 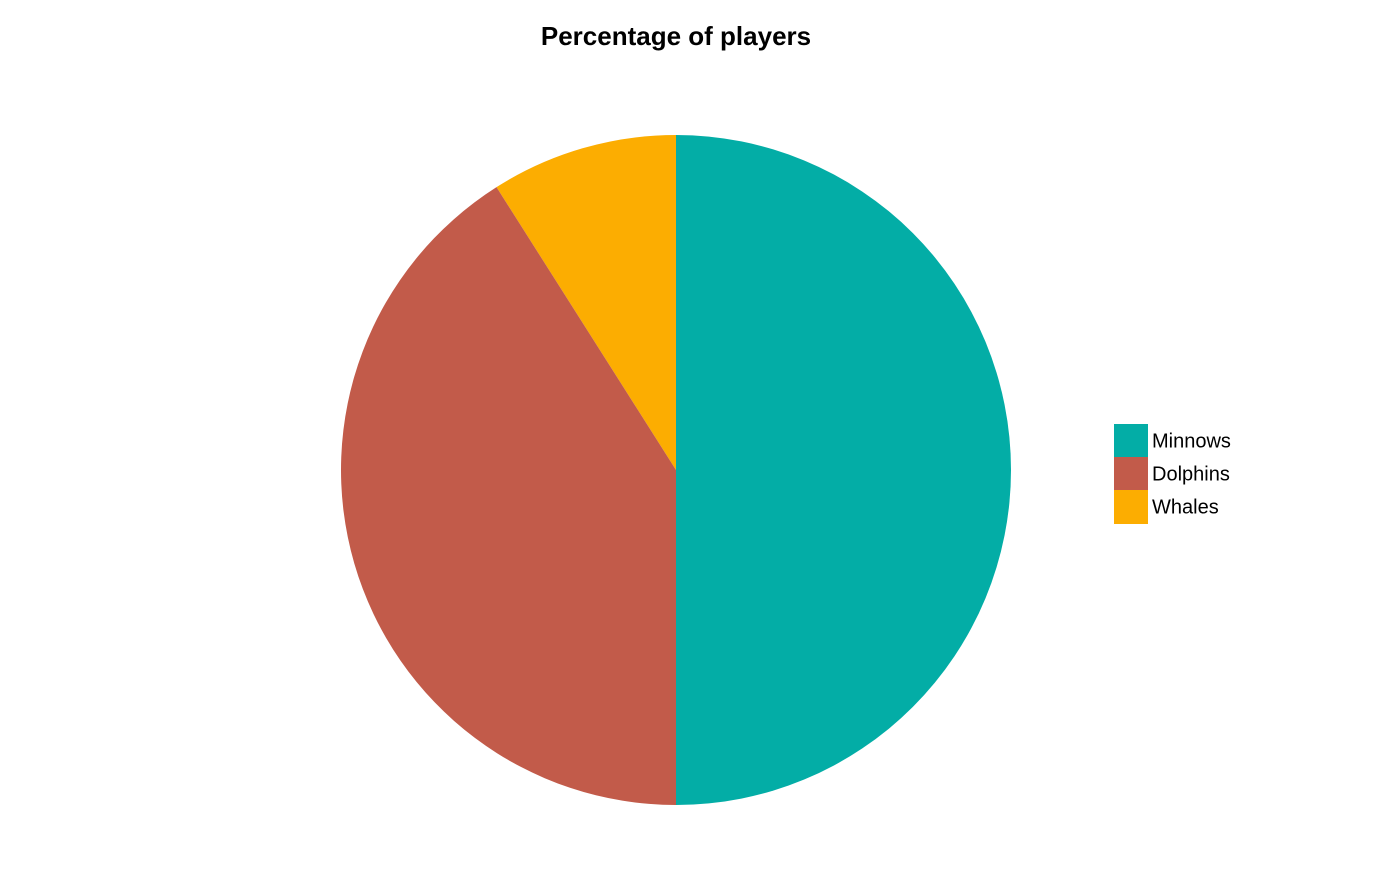 I want to click on legend-label: Whales, so click(x=1185, y=507).